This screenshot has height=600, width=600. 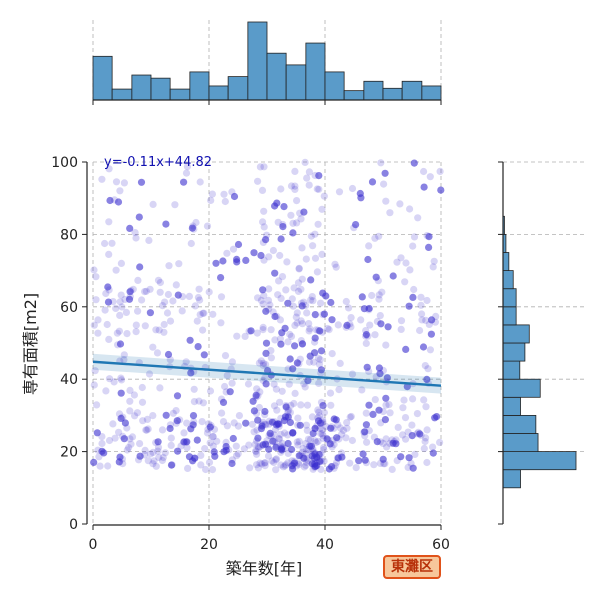 I want to click on top-hist-bar, so click(x=315, y=71).